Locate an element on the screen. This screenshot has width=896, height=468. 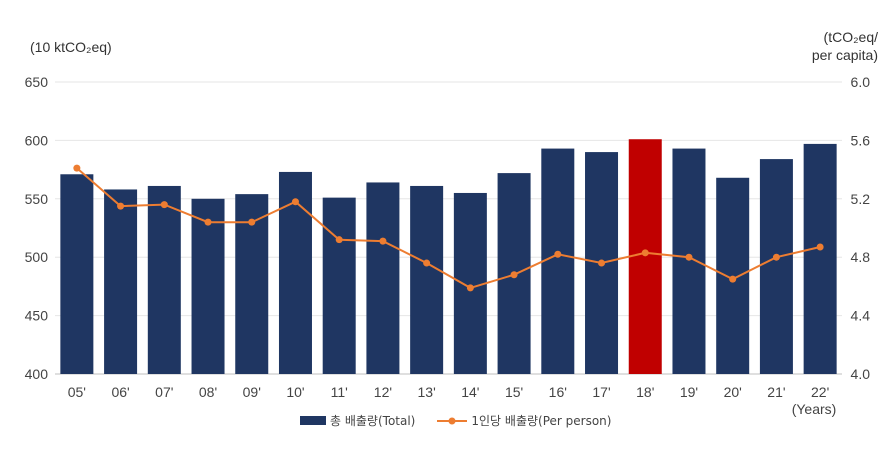
left-tick-label: 600 is located at coordinates (37, 140).